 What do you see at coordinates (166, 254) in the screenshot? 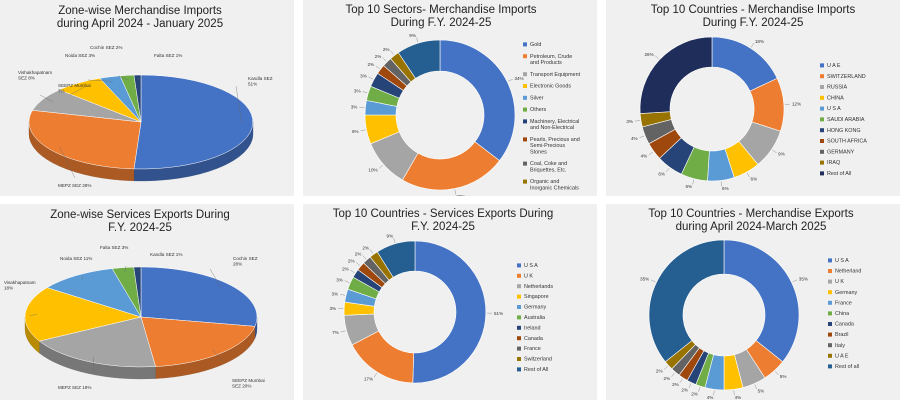
I see `data-label-kandla-sez: Kandla SEZ 1%` at bounding box center [166, 254].